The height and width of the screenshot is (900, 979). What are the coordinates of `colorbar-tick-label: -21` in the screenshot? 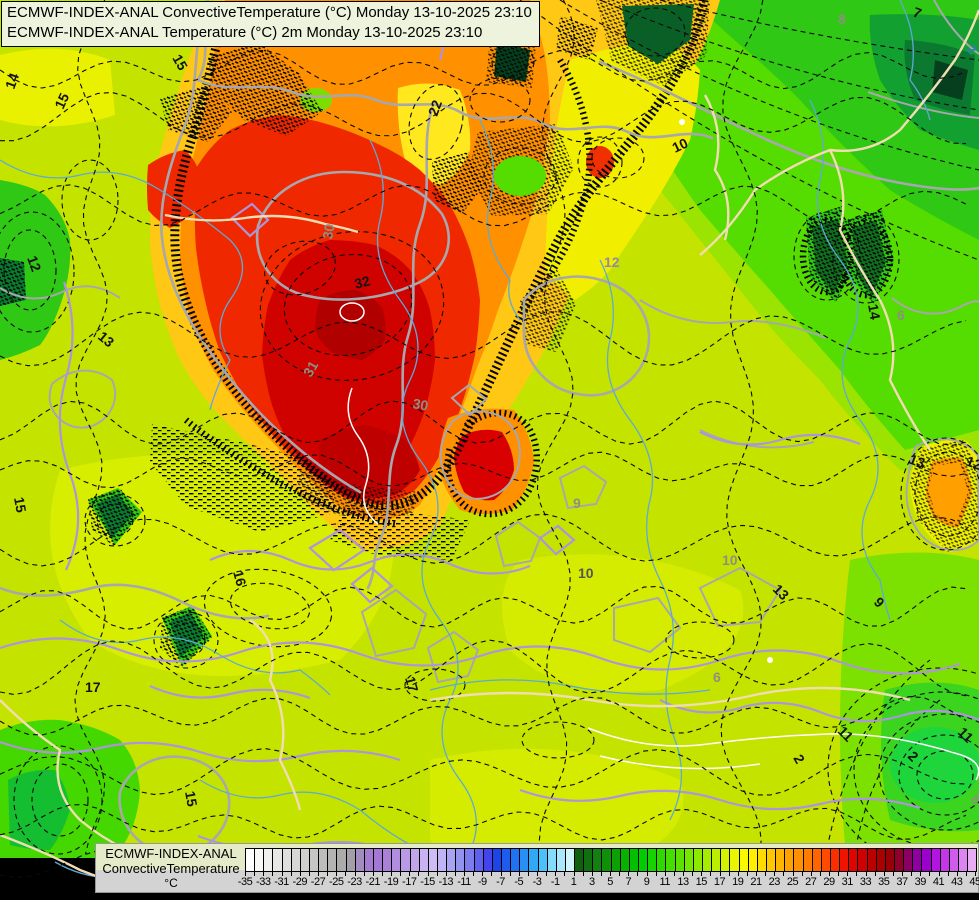 It's located at (373, 882).